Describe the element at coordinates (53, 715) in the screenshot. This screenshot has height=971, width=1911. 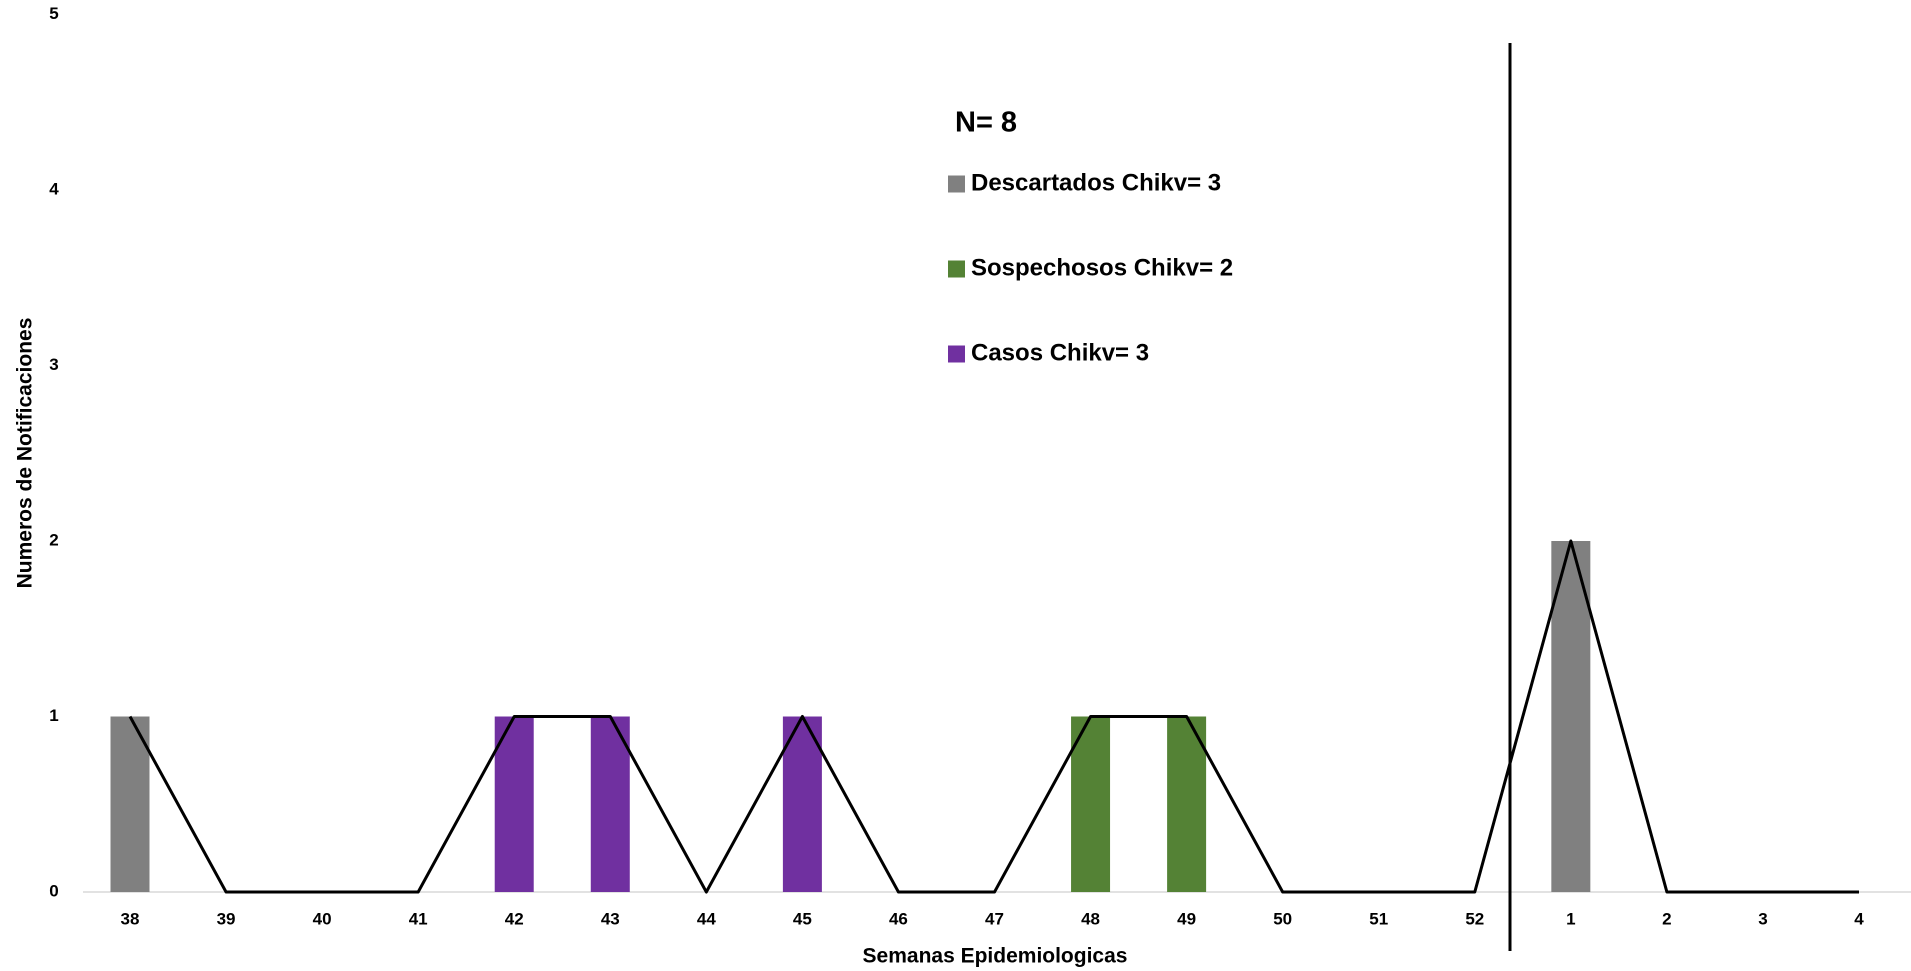
I see `y-tick-label: 1` at that location.